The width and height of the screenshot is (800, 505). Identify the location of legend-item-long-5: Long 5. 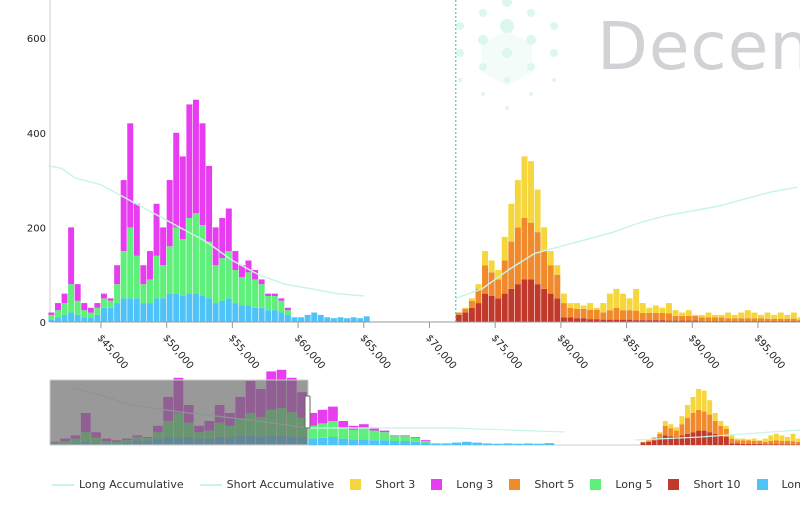
(621, 484).